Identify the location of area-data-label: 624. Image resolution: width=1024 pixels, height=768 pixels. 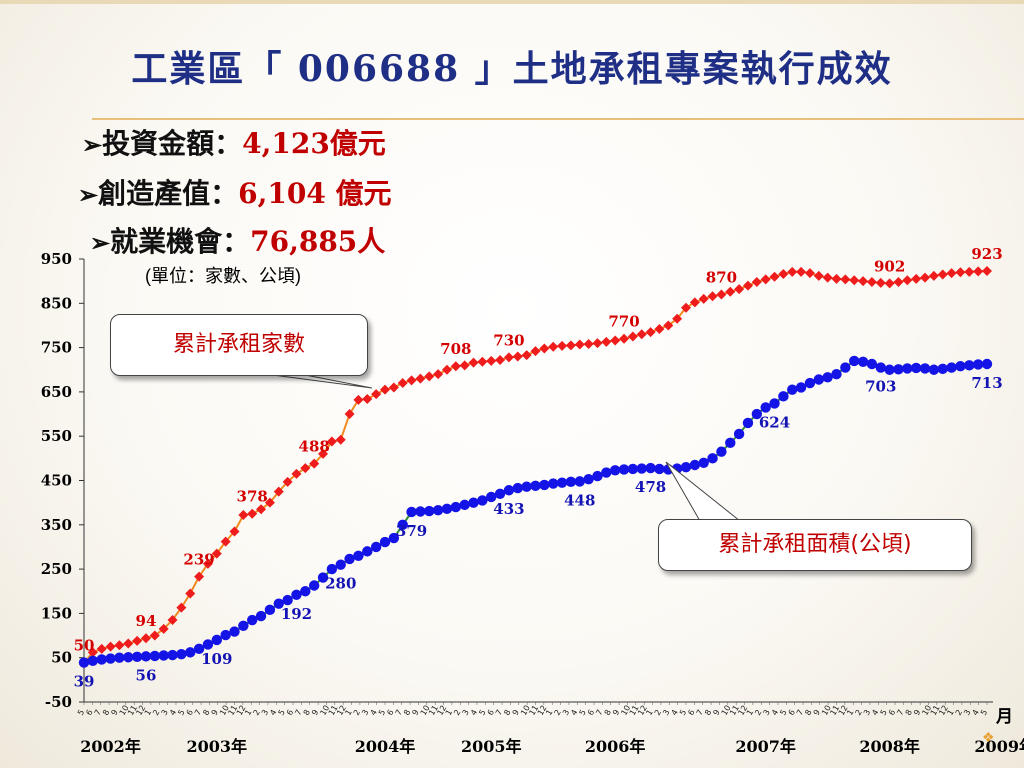
(774, 422).